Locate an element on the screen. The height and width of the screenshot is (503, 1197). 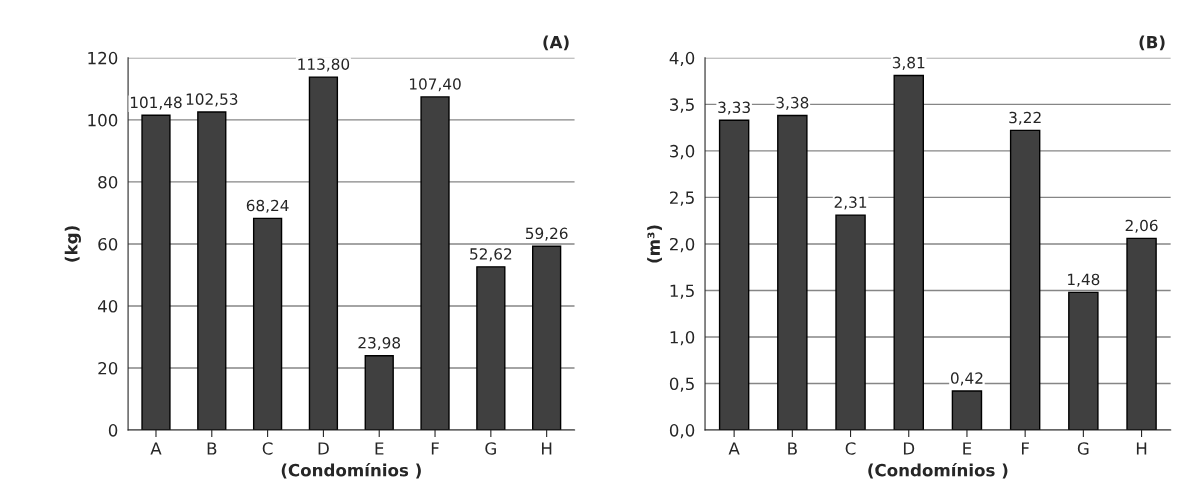
y-tick-label: 20 is located at coordinates (108, 368).